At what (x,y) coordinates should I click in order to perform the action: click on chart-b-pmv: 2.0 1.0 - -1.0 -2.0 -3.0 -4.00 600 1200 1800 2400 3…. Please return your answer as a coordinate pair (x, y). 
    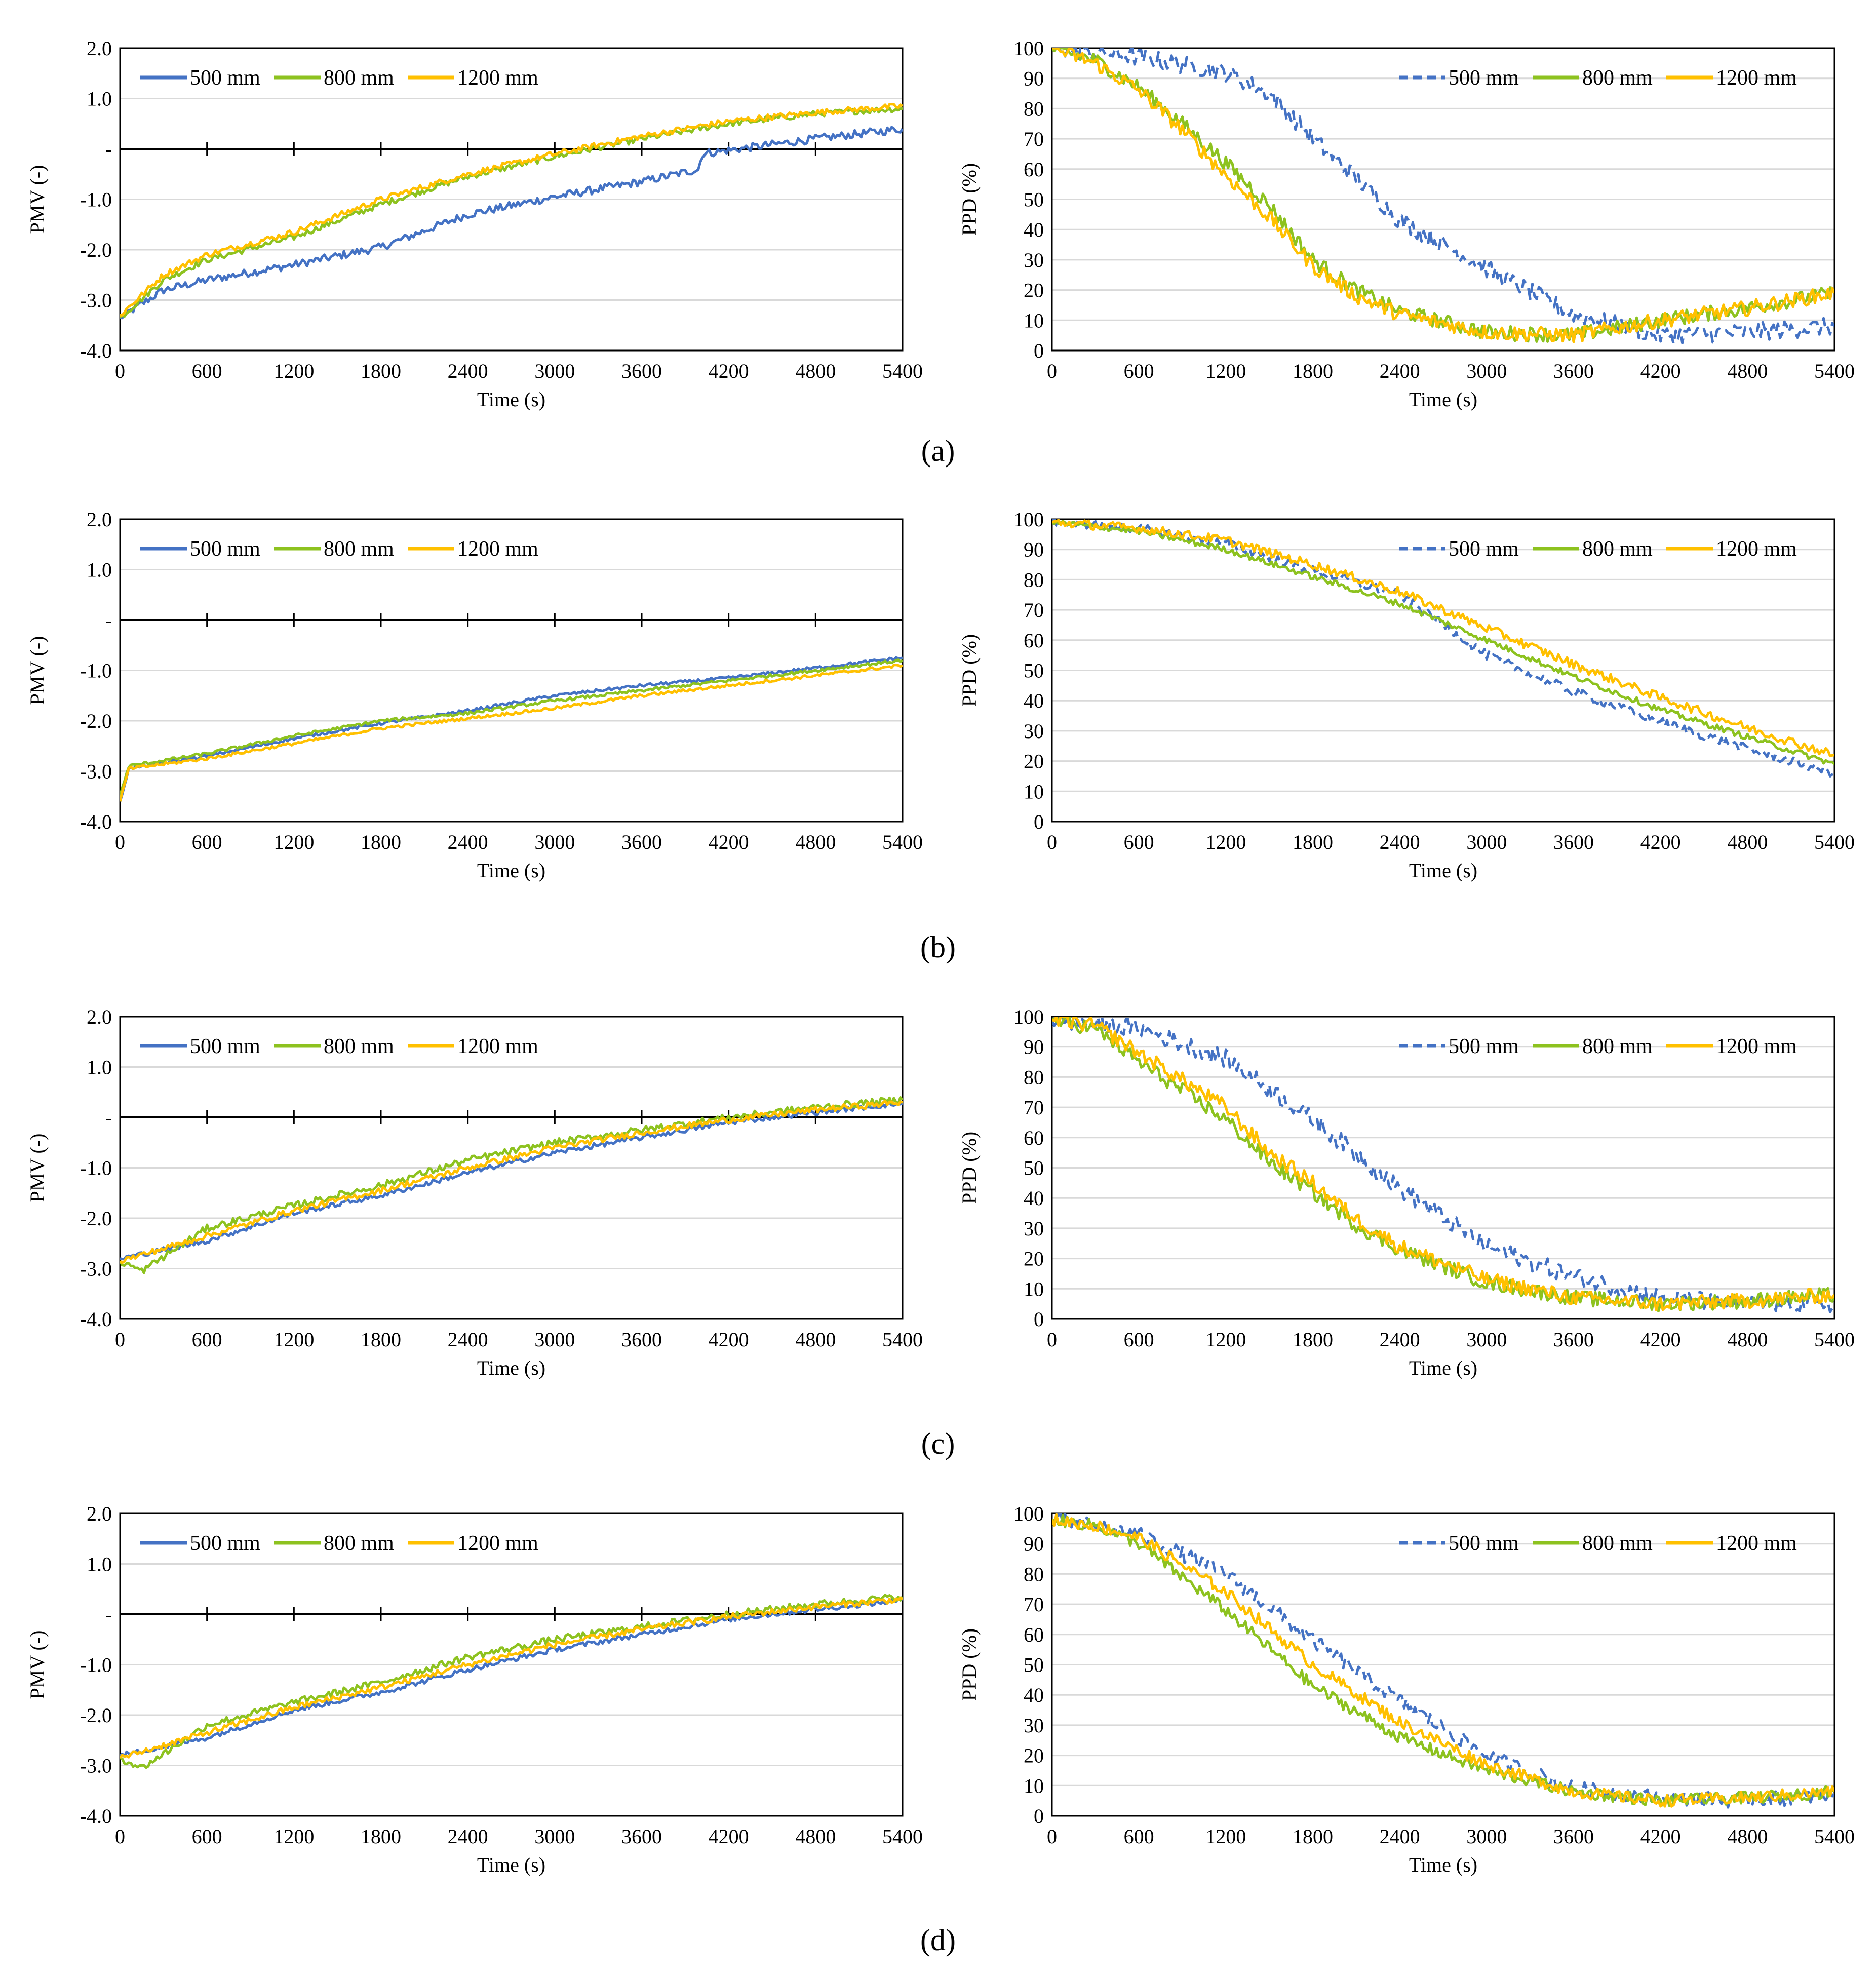
    Looking at the image, I should click on (475, 695).